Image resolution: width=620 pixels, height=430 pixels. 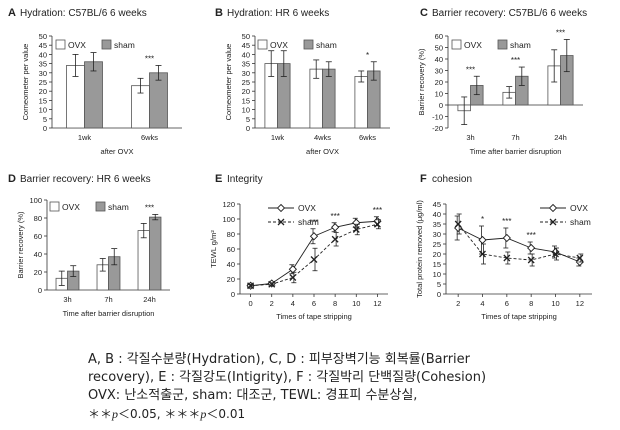 I want to click on x-tick-label: 3h, so click(x=67, y=299).